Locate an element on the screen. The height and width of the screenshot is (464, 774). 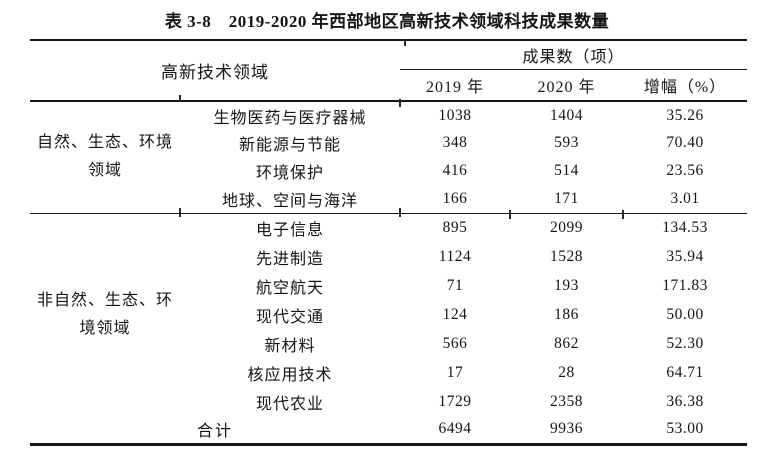
value-2020: 1404 is located at coordinates (566, 115).